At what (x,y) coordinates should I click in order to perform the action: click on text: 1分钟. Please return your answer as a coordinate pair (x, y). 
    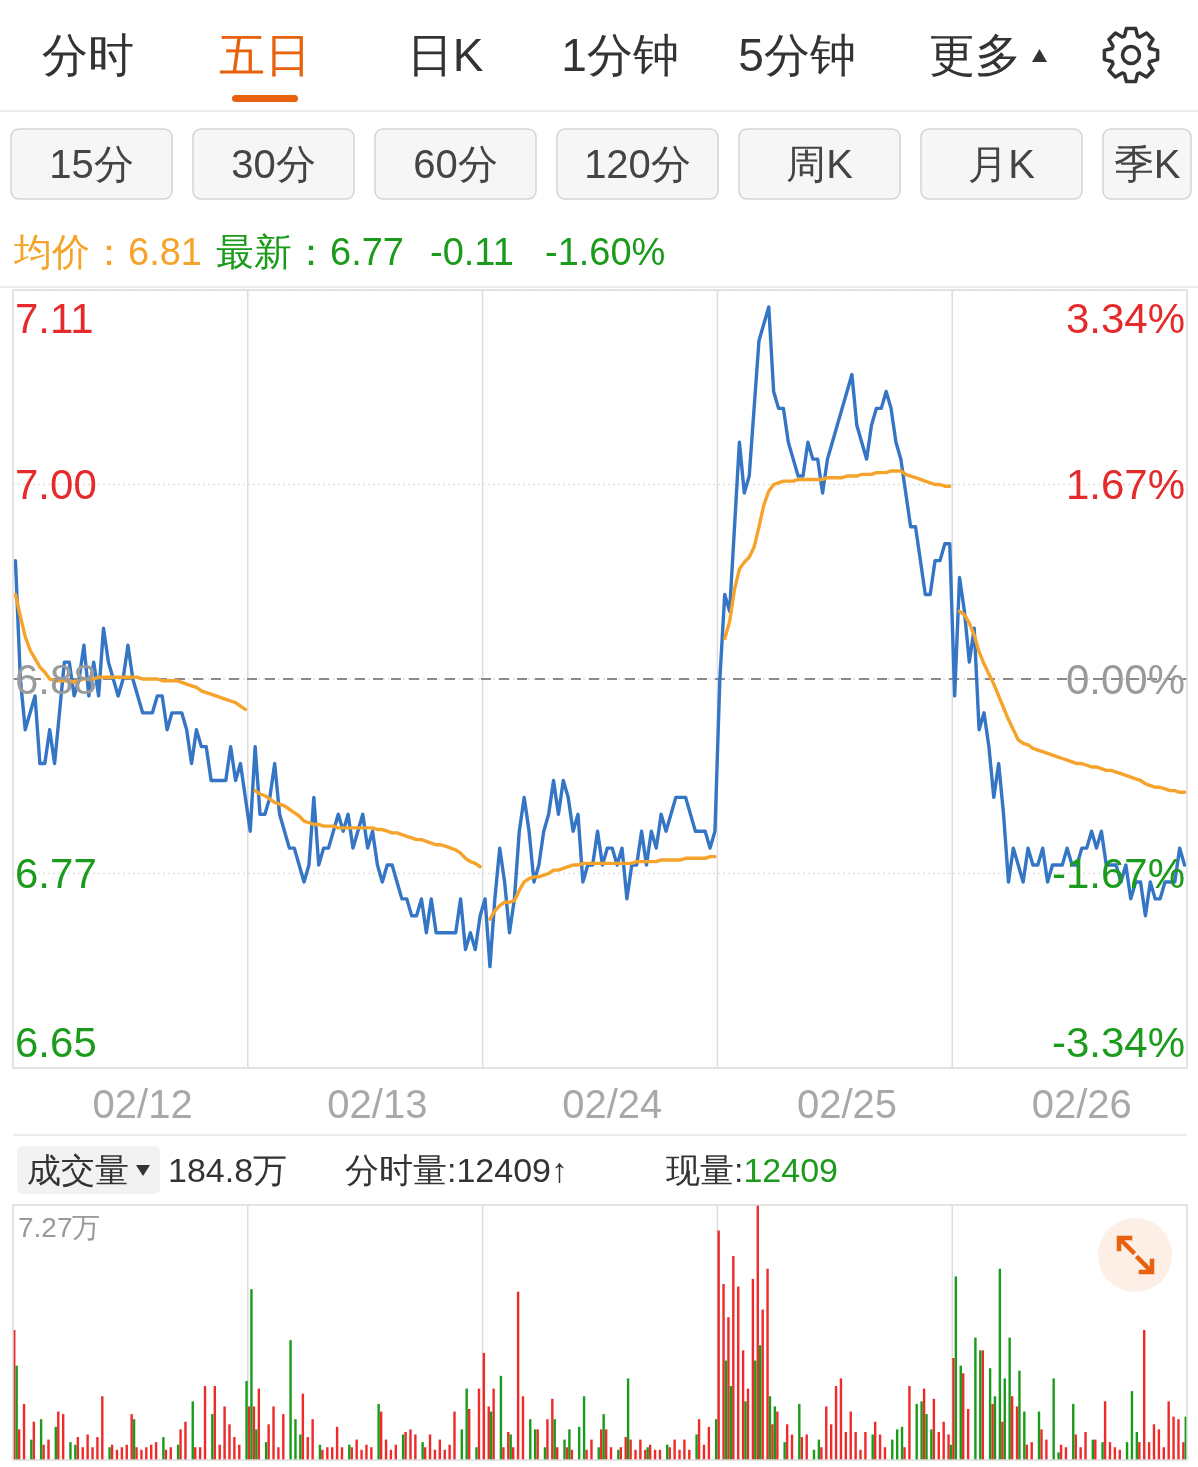
    Looking at the image, I should click on (620, 55).